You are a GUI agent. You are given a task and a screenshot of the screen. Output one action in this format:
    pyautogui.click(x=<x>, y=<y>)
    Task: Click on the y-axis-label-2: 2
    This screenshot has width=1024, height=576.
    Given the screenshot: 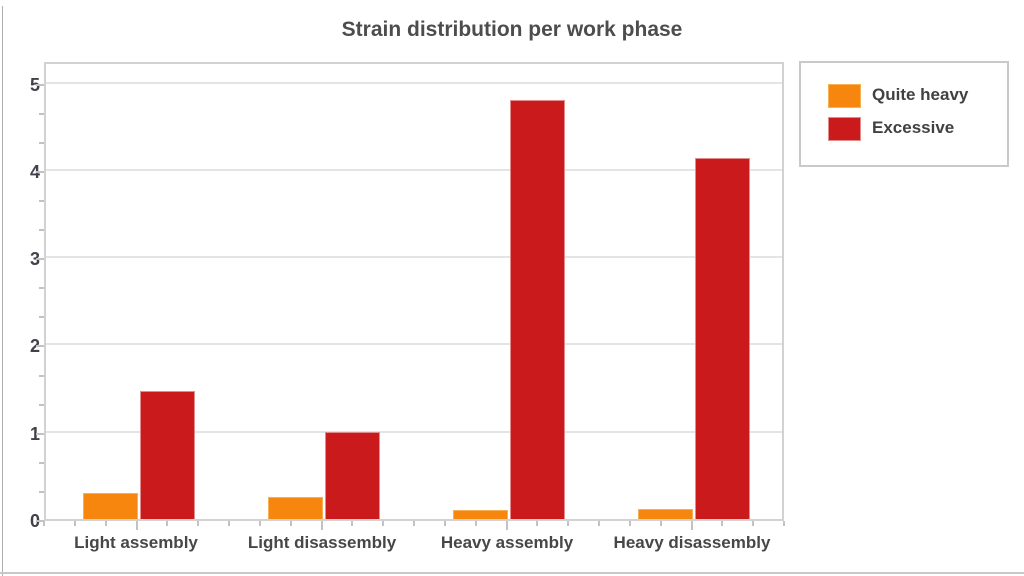 What is the action you would take?
    pyautogui.click(x=34, y=346)
    